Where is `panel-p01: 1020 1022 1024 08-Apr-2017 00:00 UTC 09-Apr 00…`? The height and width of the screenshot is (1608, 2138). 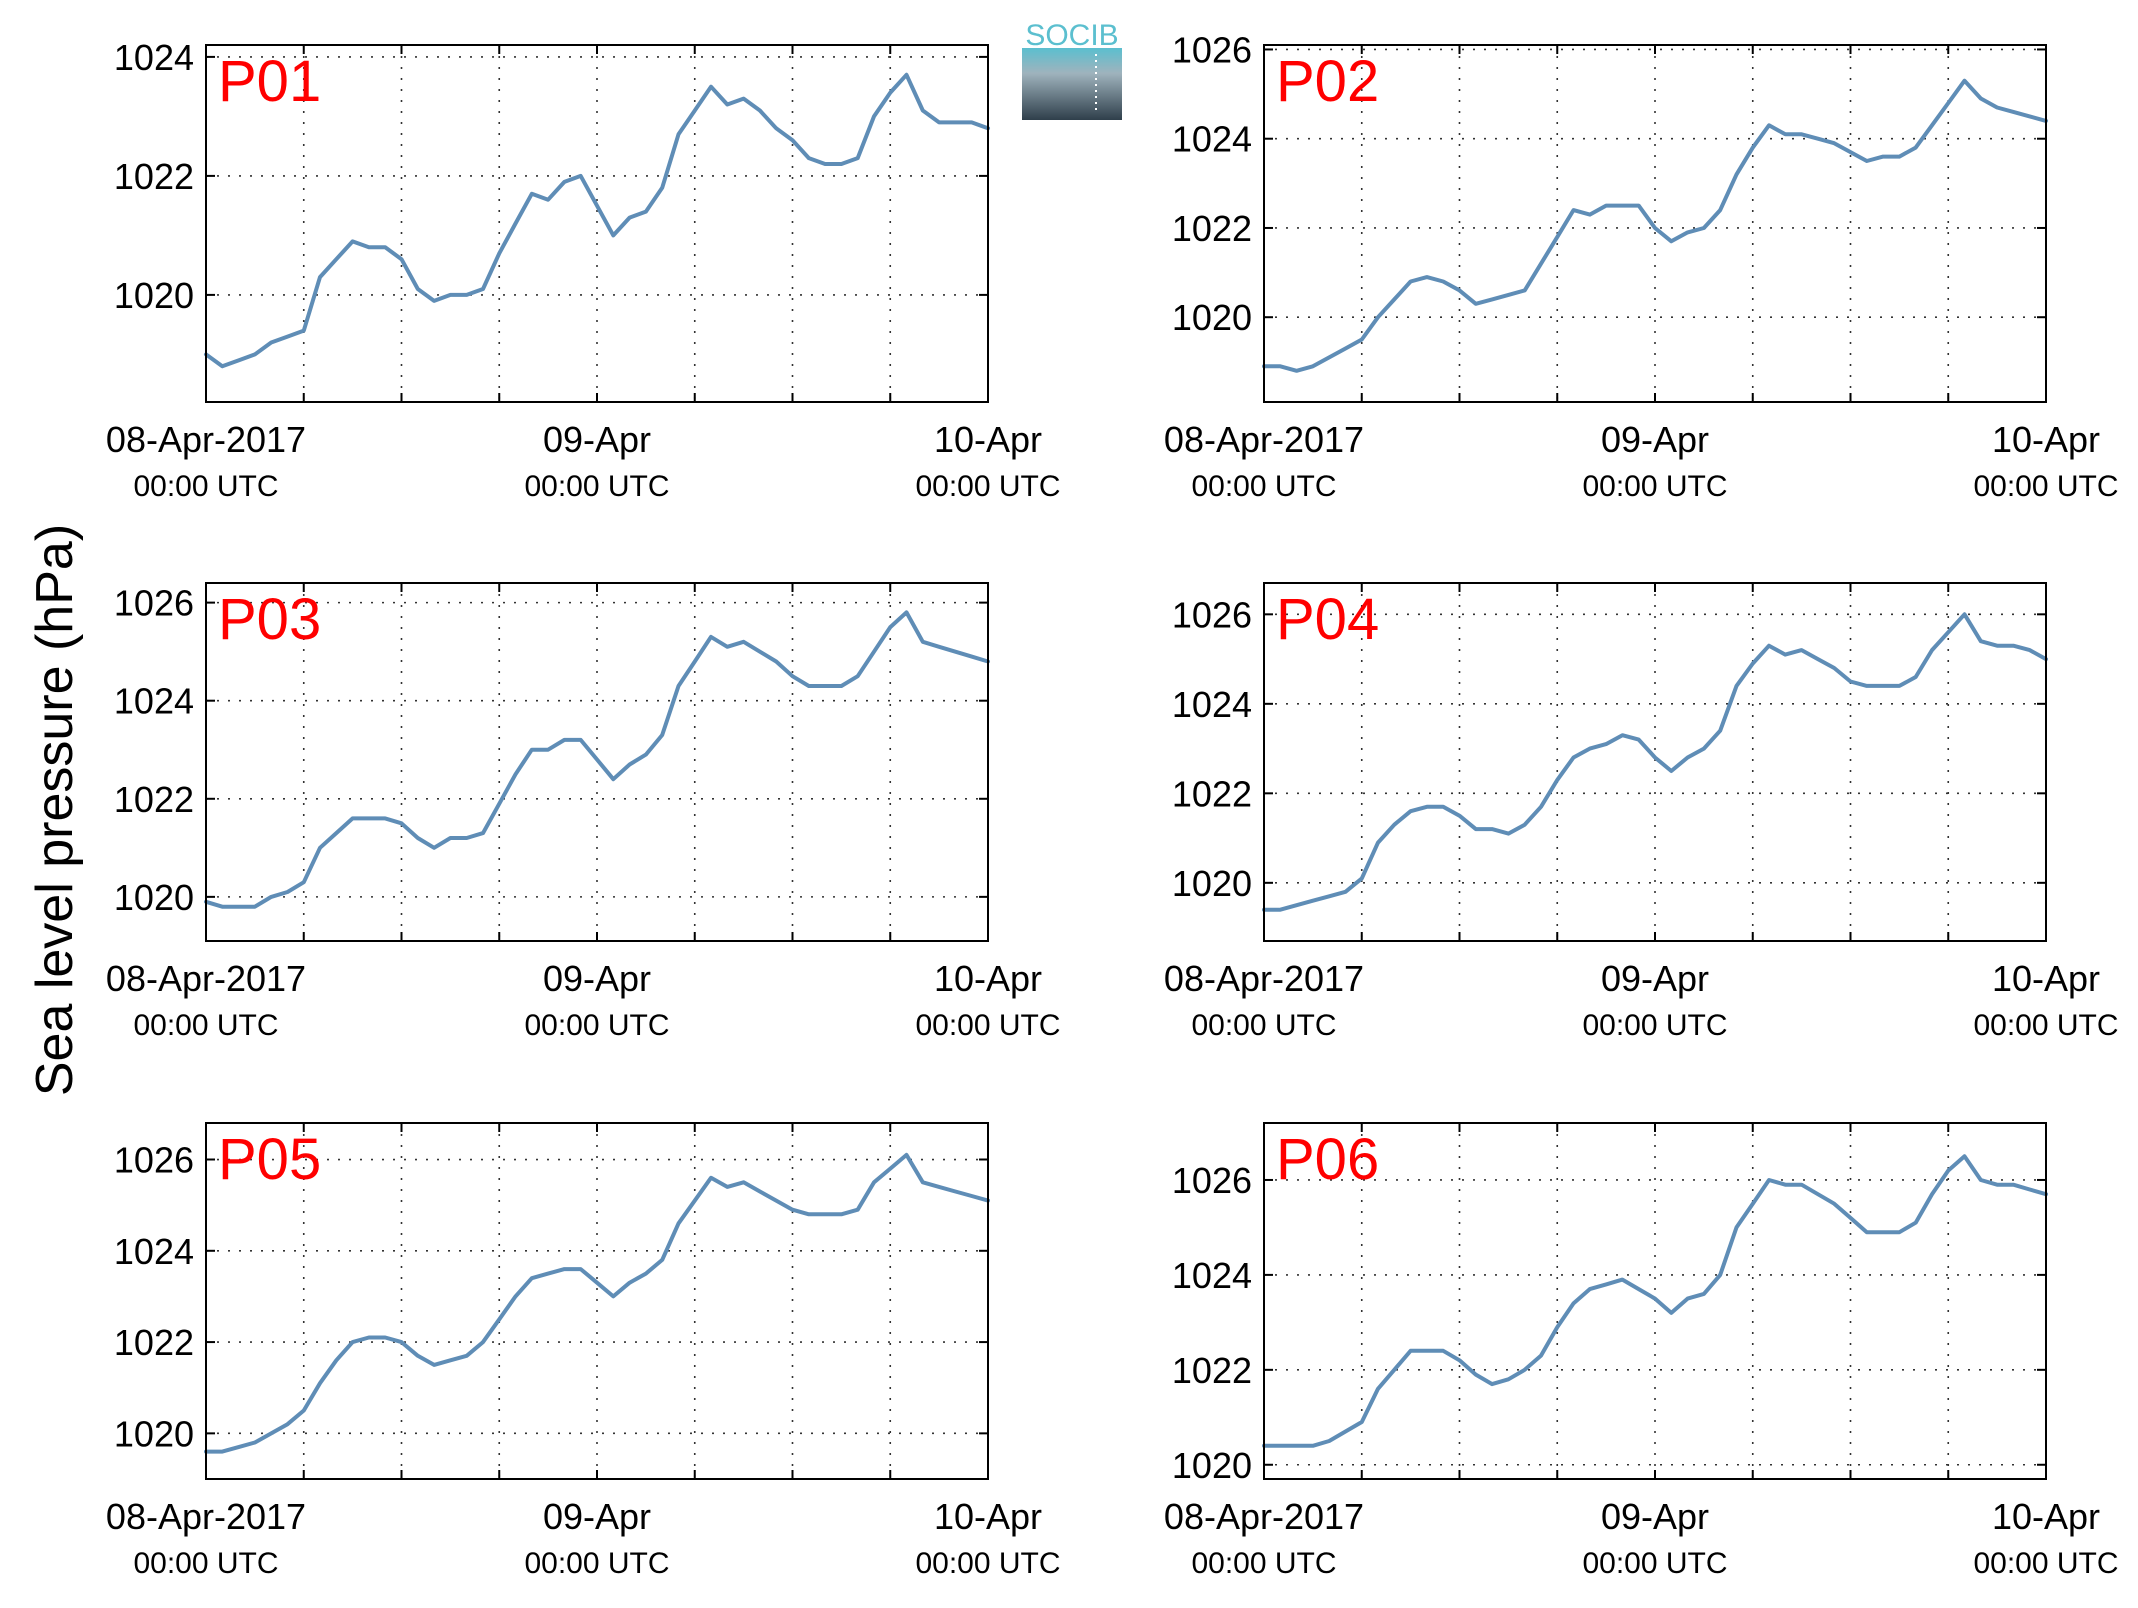
panel-p01: 1020 1022 1024 08-Apr-2017 00:00 UTC 09-Apr 00… is located at coordinates (583, 270).